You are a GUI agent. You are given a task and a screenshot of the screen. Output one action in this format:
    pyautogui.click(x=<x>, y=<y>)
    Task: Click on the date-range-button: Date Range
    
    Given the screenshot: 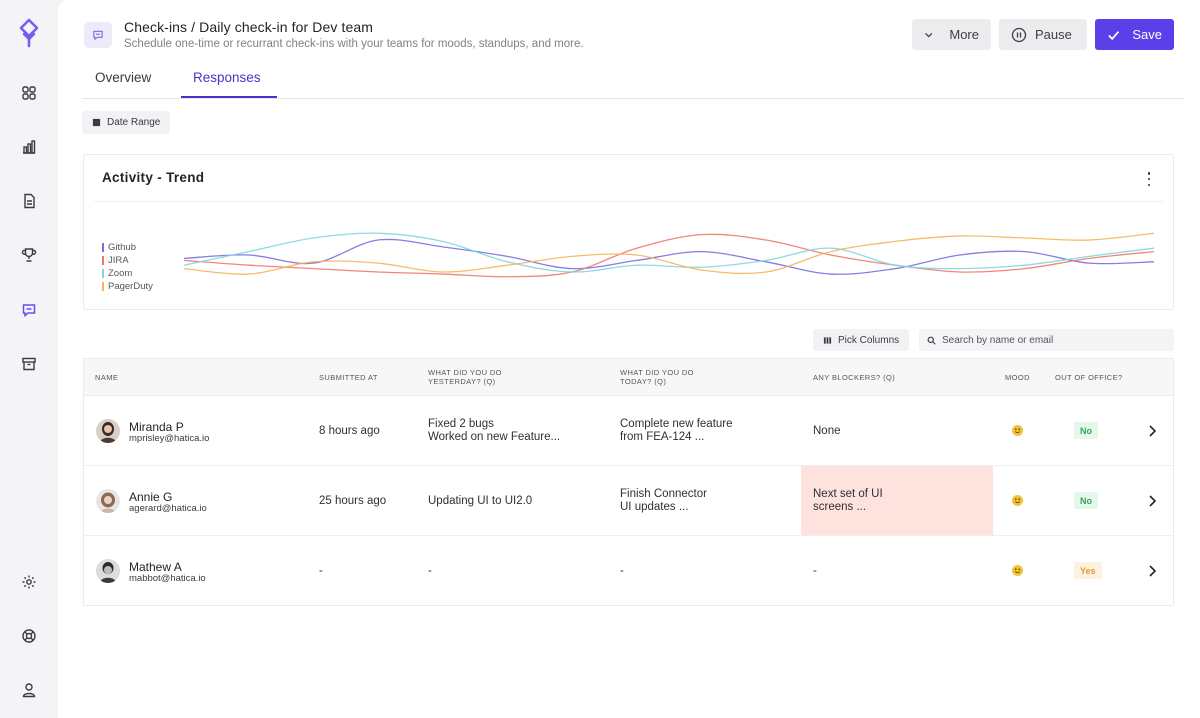 What is the action you would take?
    pyautogui.click(x=126, y=122)
    